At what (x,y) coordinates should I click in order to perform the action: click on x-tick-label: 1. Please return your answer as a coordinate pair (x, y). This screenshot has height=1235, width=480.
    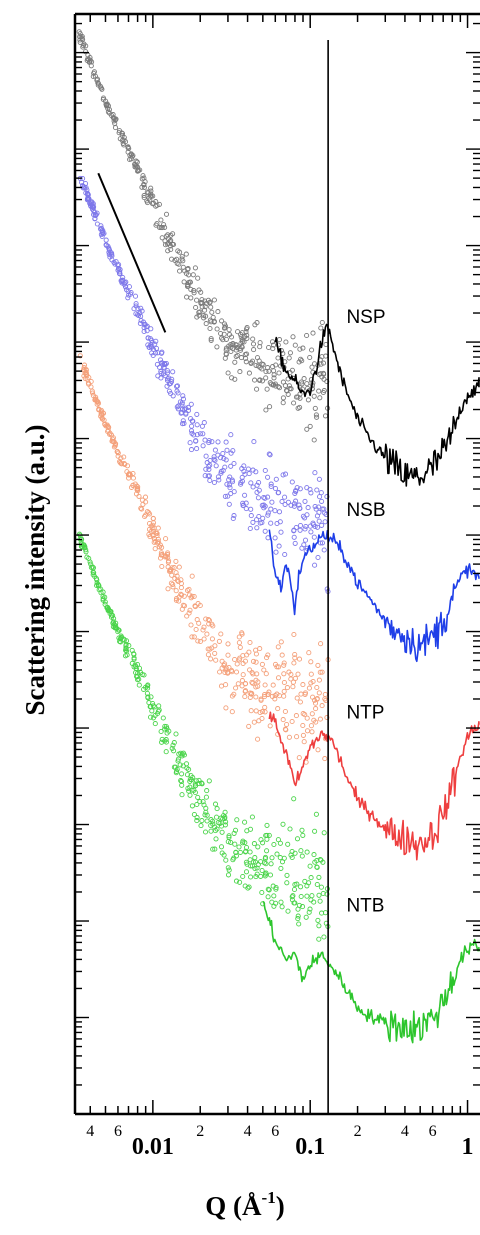
    Looking at the image, I should click on (468, 1147).